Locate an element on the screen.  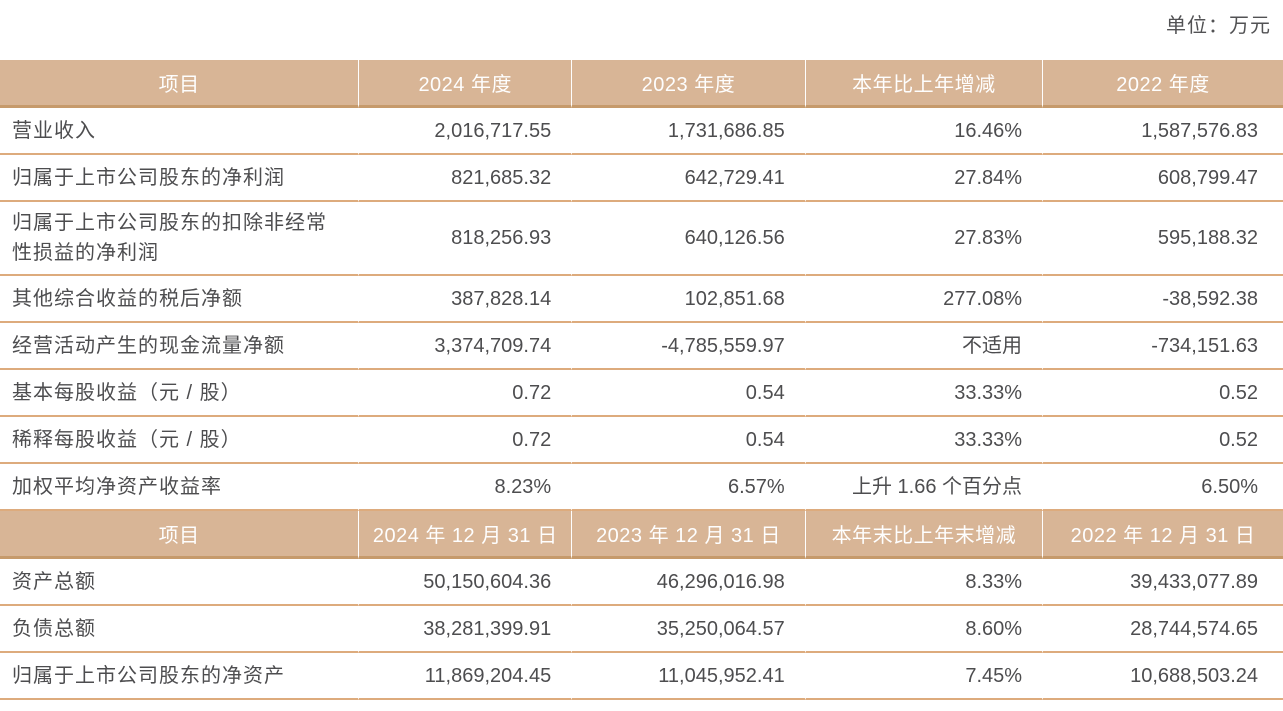
cell-value: 1,587,576.83 is located at coordinates (1163, 131).